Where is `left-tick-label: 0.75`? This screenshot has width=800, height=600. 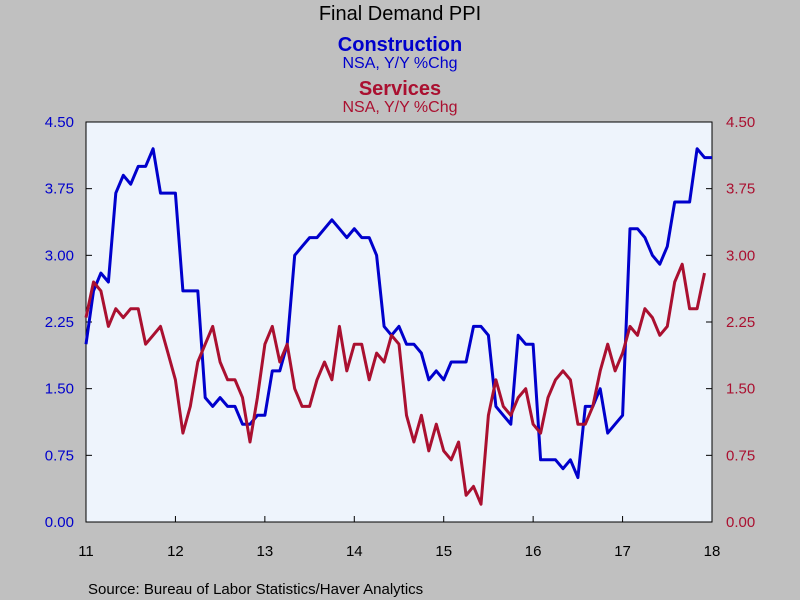
left-tick-label: 0.75 is located at coordinates (59, 455).